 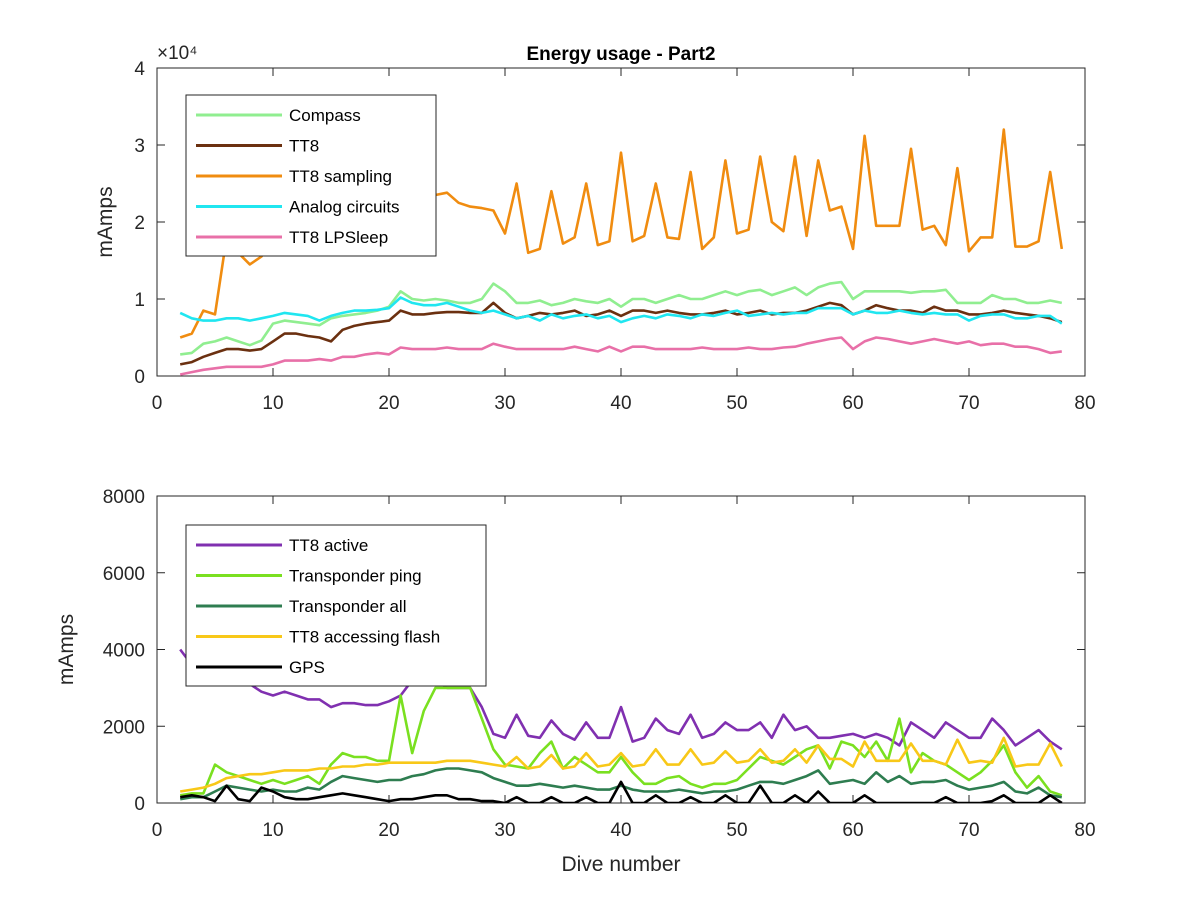 What do you see at coordinates (621, 699) in the screenshot?
I see `series-line-tt8-active` at bounding box center [621, 699].